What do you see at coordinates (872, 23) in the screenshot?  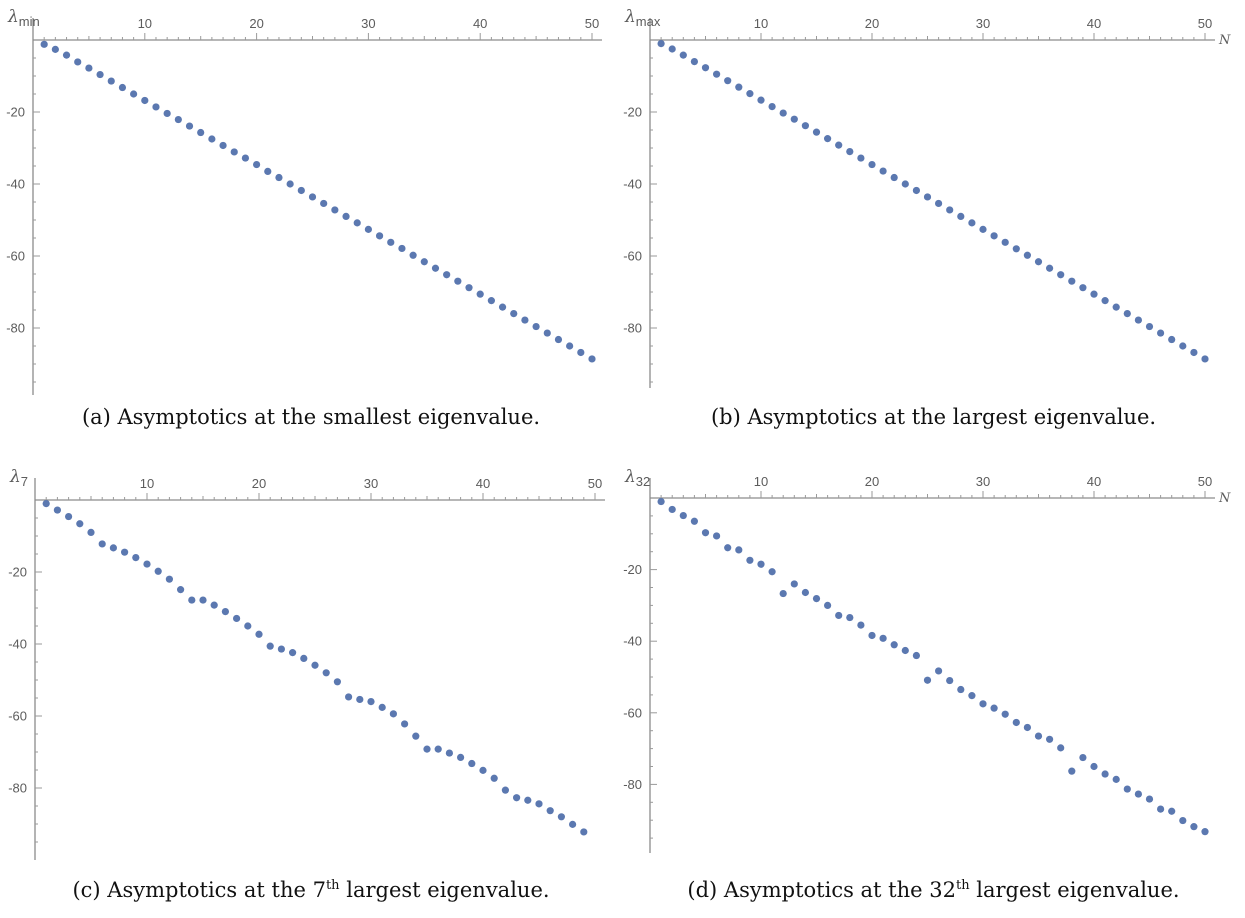 I see `x-tick-label-b: 20` at bounding box center [872, 23].